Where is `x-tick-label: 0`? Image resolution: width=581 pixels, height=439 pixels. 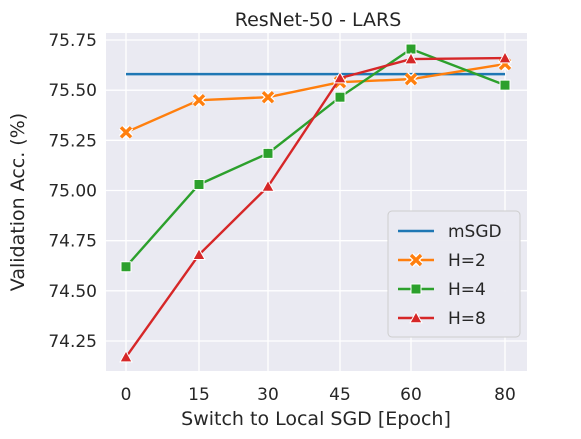
x-tick-label: 0 is located at coordinates (126, 395).